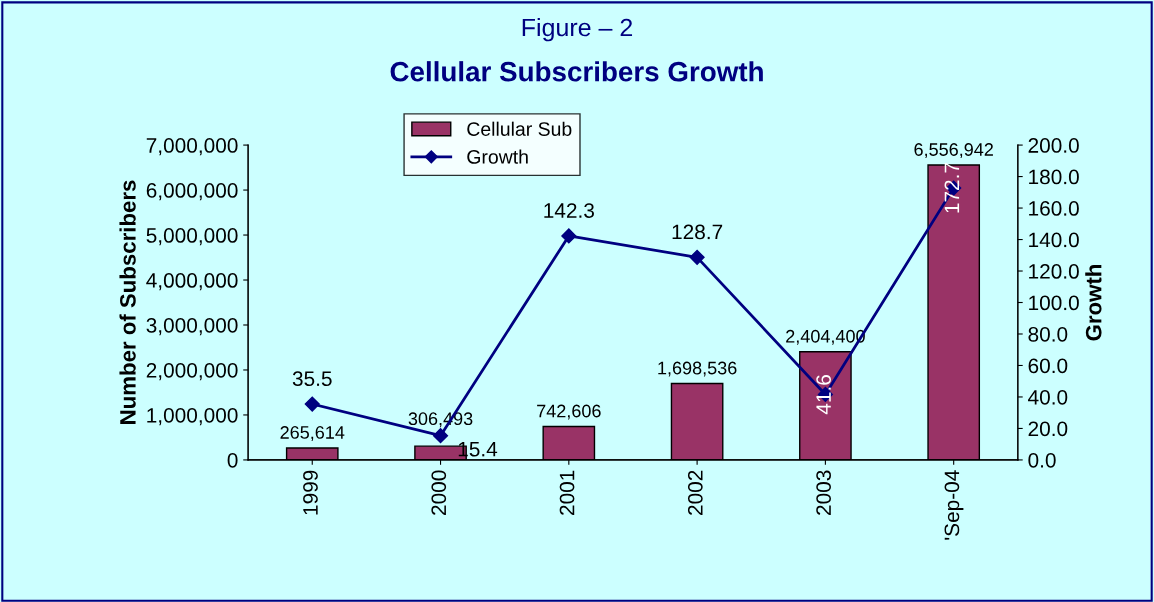  I want to click on y2-tick-label: 80.0, so click(1048, 334).